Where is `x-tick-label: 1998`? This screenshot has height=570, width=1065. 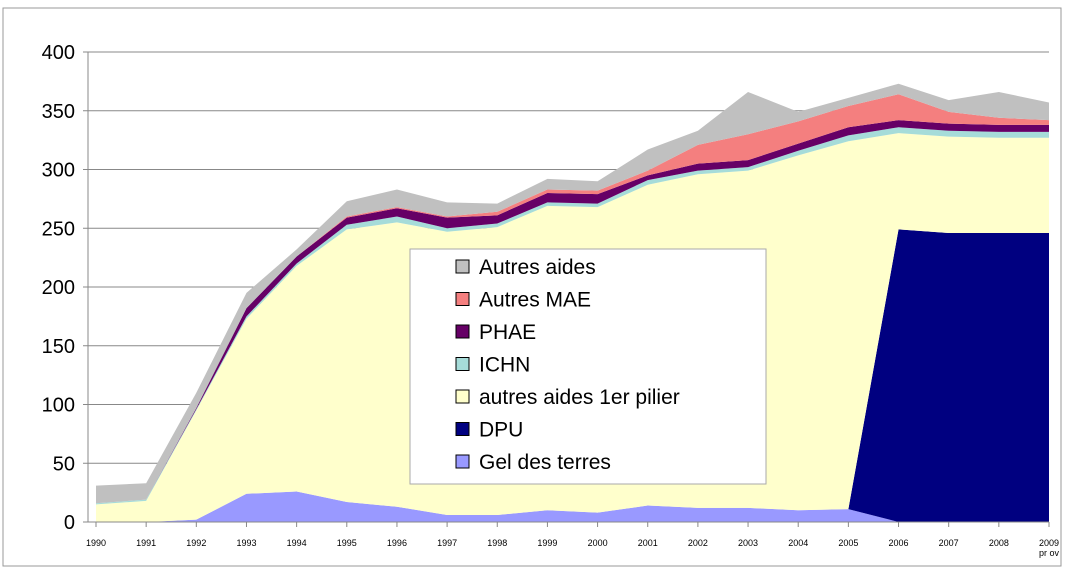 x-tick-label: 1998 is located at coordinates (497, 543).